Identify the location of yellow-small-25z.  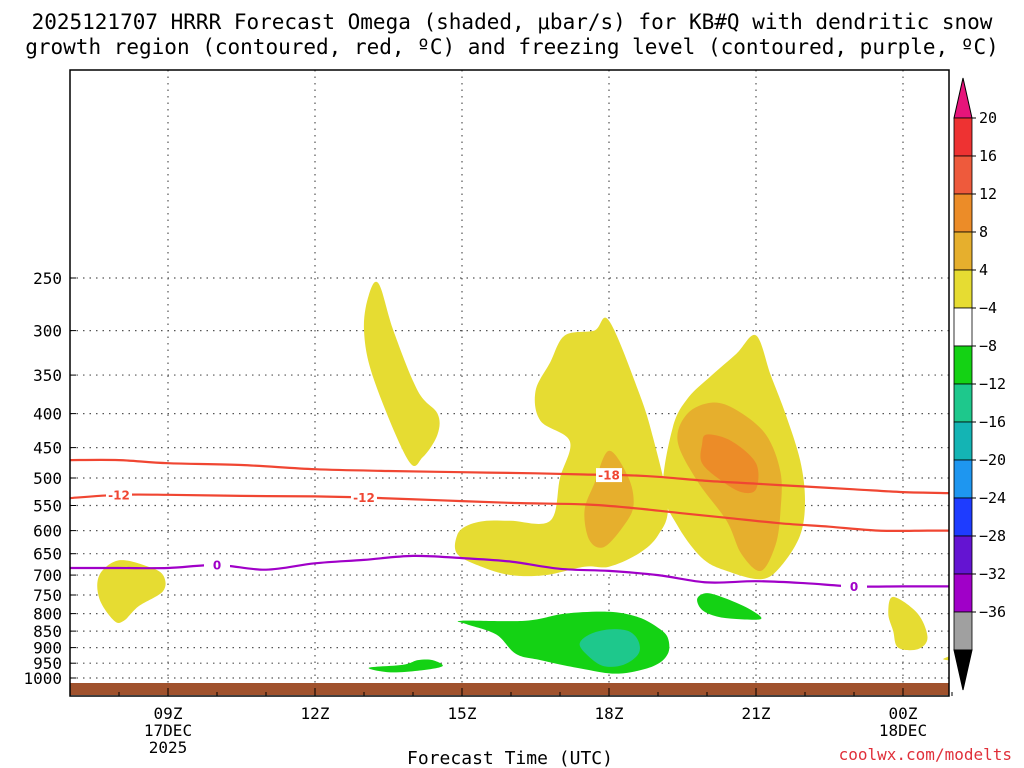
(908, 623).